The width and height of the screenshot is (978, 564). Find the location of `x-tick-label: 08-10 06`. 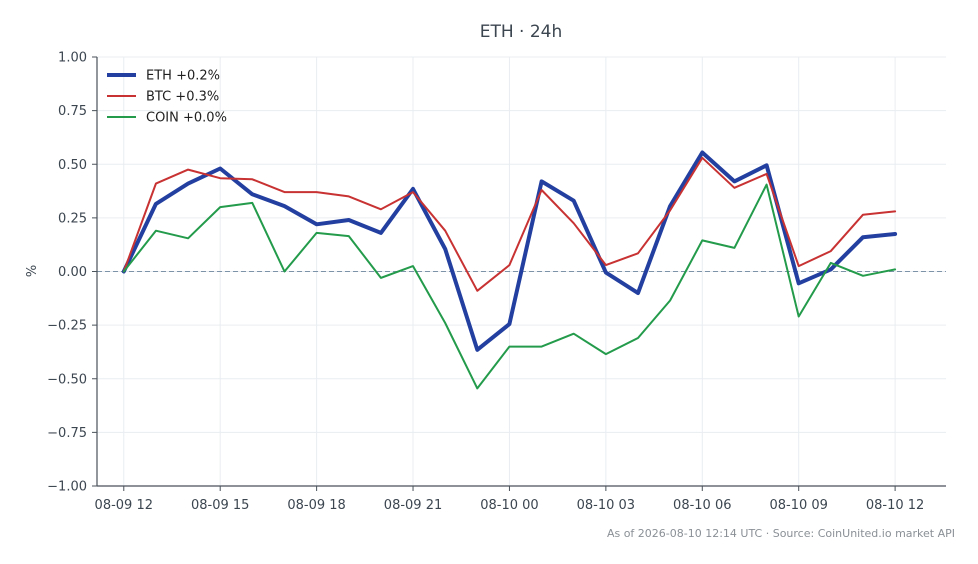

x-tick-label: 08-10 06 is located at coordinates (702, 505).